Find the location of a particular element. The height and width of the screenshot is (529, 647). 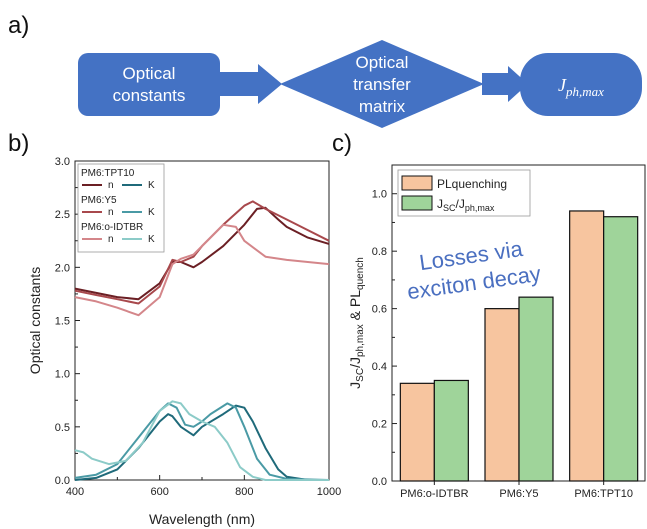

y-tick-label-c: 0.4 is located at coordinates (379, 367).